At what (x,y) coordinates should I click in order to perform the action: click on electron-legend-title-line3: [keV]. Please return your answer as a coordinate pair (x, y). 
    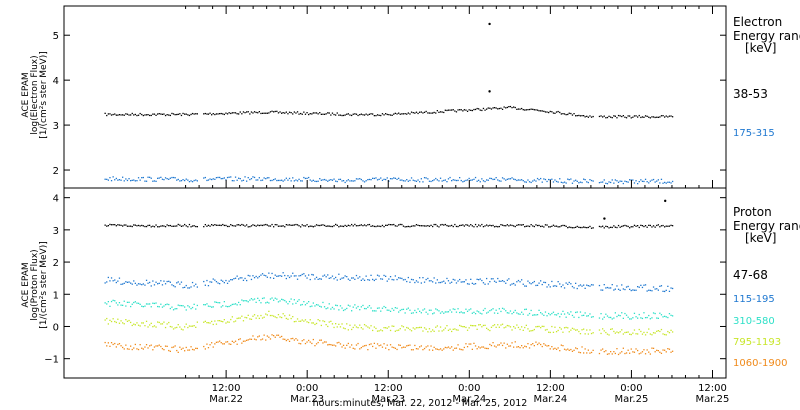
    Looking at the image, I should click on (760, 48).